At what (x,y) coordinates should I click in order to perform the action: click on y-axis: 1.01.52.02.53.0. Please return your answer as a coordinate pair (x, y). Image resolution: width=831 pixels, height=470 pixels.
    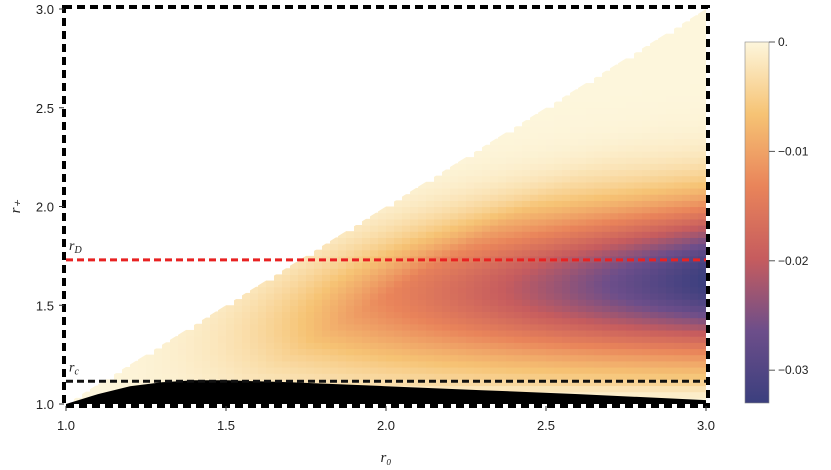
    Looking at the image, I should click on (50, 207).